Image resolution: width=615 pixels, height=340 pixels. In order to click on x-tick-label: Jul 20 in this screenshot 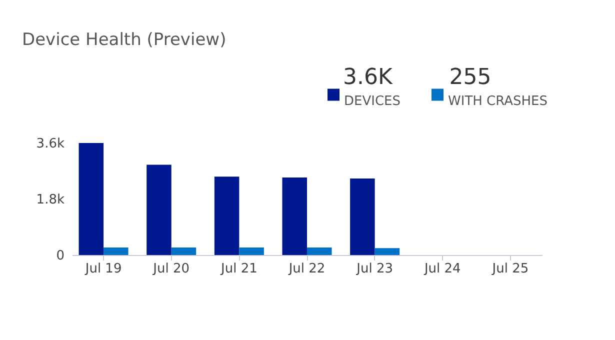, I will do `click(171, 269)`.